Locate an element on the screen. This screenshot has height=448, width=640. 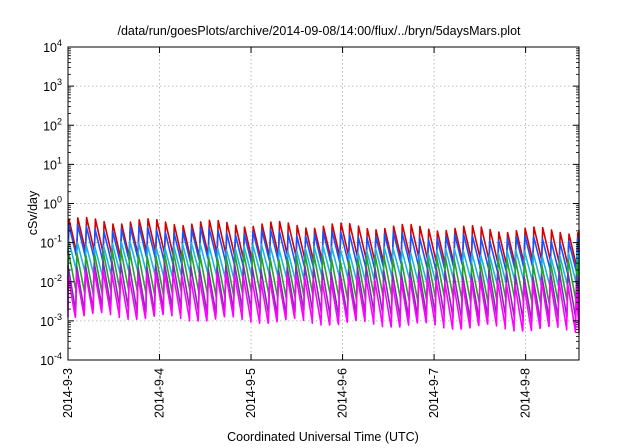
x-tick-label: 2014-9-6 is located at coordinates (343, 393).